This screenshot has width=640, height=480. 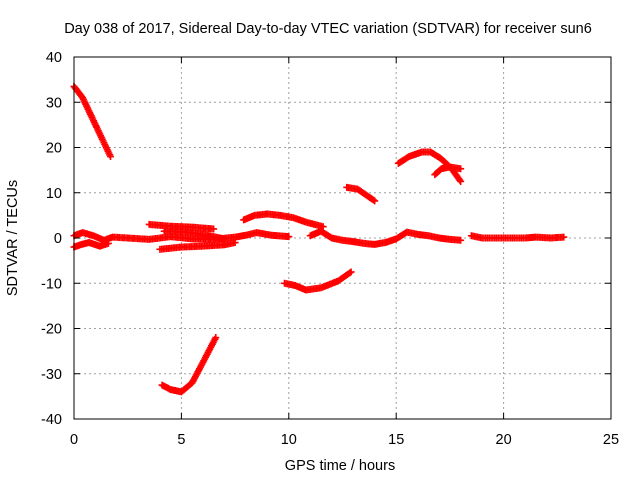 What do you see at coordinates (13, 238) in the screenshot?
I see `y-axis-label: SDTVAR / TECUs` at bounding box center [13, 238].